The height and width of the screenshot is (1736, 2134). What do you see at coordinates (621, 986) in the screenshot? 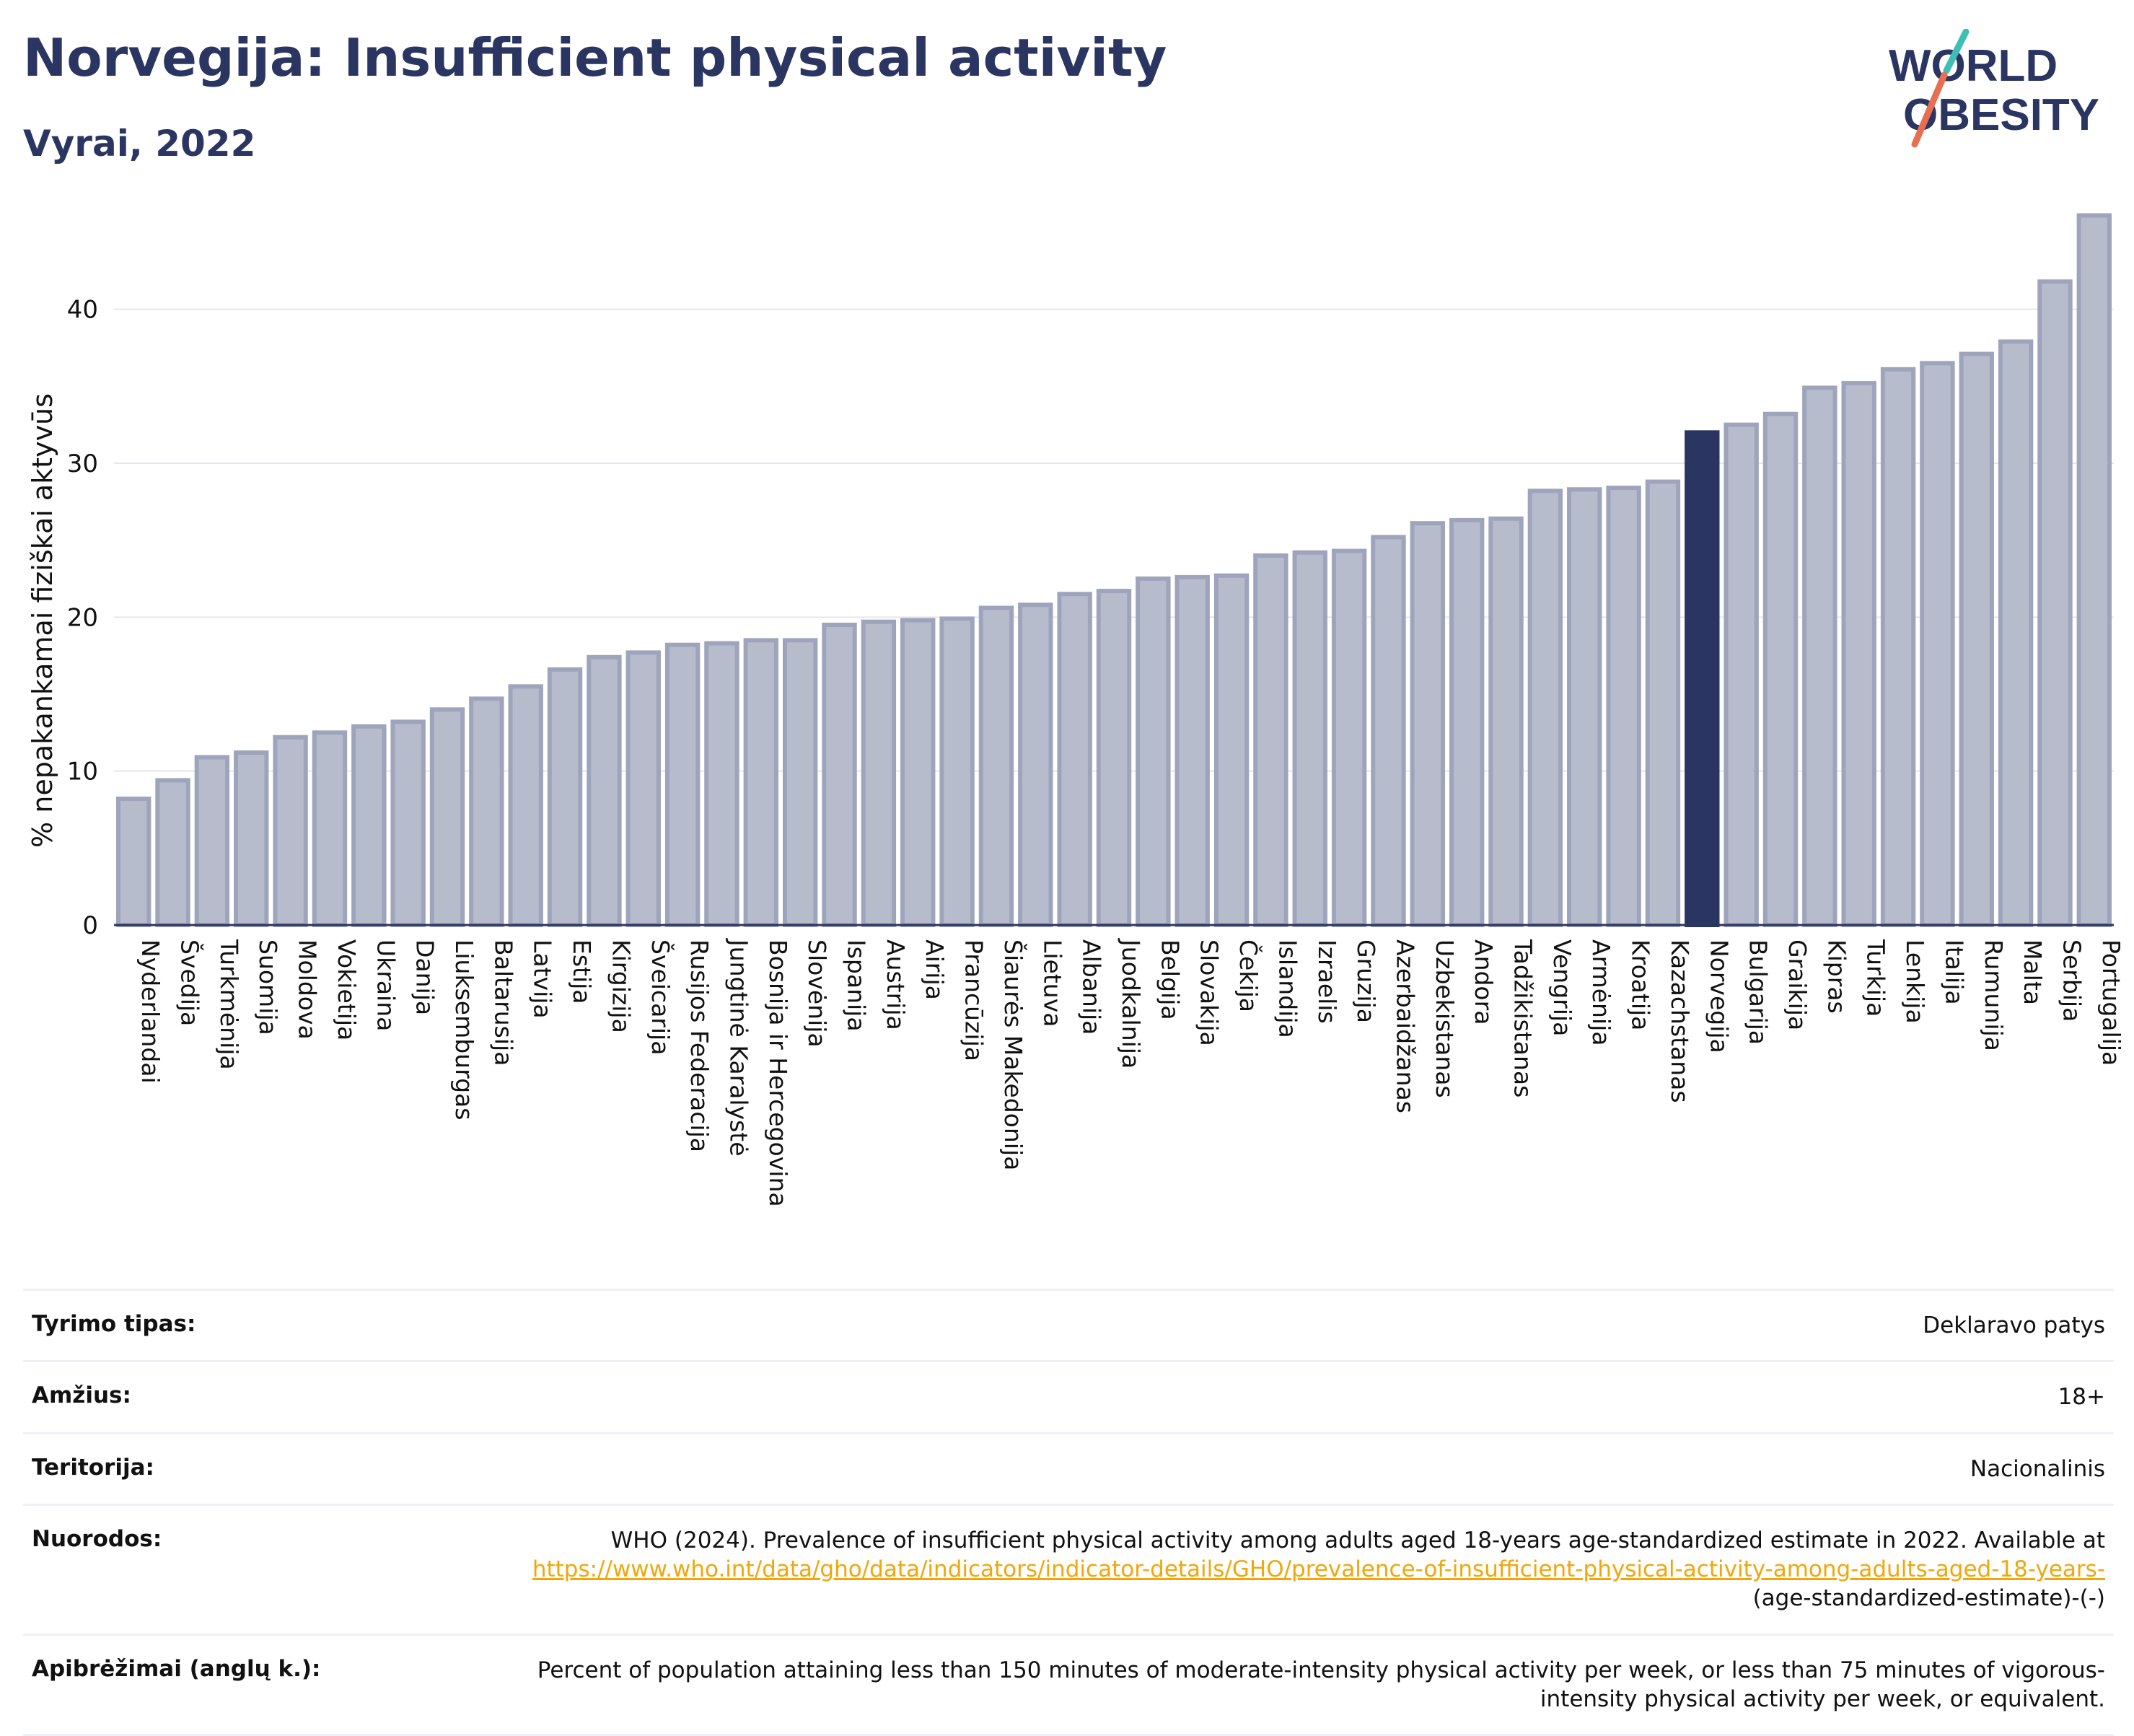
I see `x-tick-label: Kirgizija` at bounding box center [621, 986].